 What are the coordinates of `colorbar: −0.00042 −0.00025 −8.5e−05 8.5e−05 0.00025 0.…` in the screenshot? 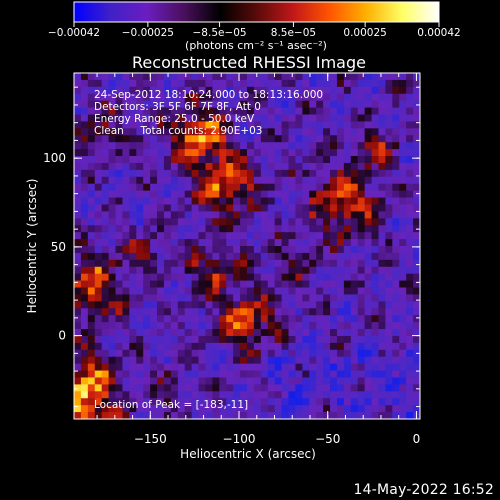 It's located at (254, 26).